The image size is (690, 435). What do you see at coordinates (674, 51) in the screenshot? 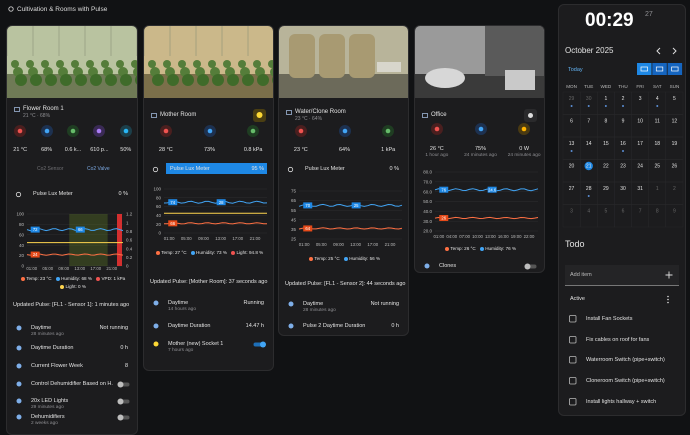
I see `next-arrow` at bounding box center [674, 51].